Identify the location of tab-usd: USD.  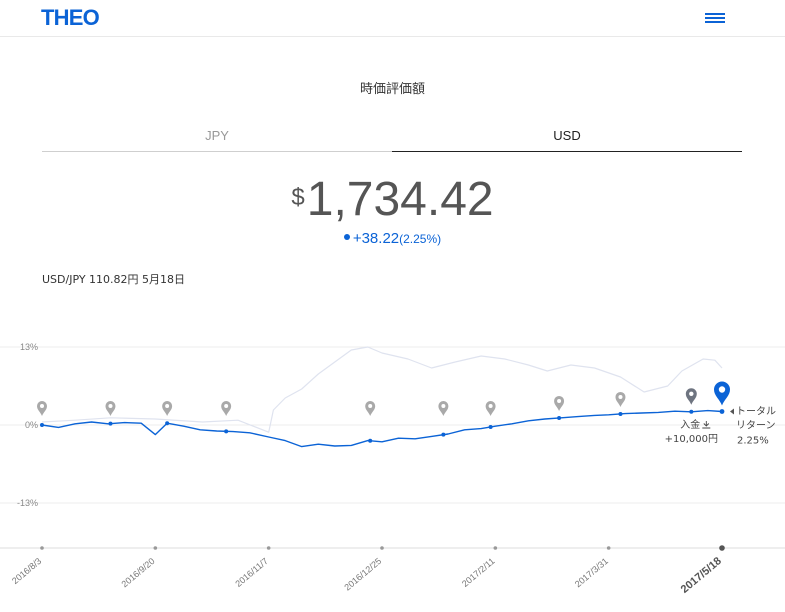
(567, 140).